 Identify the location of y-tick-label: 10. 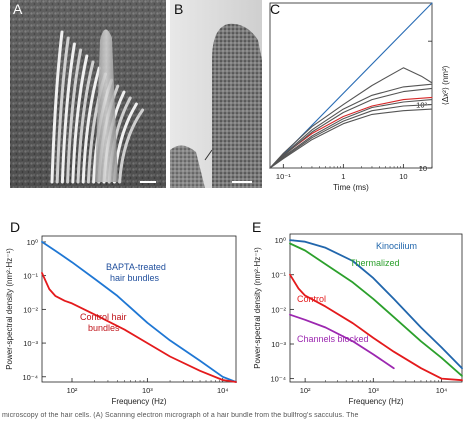
(423, 168).